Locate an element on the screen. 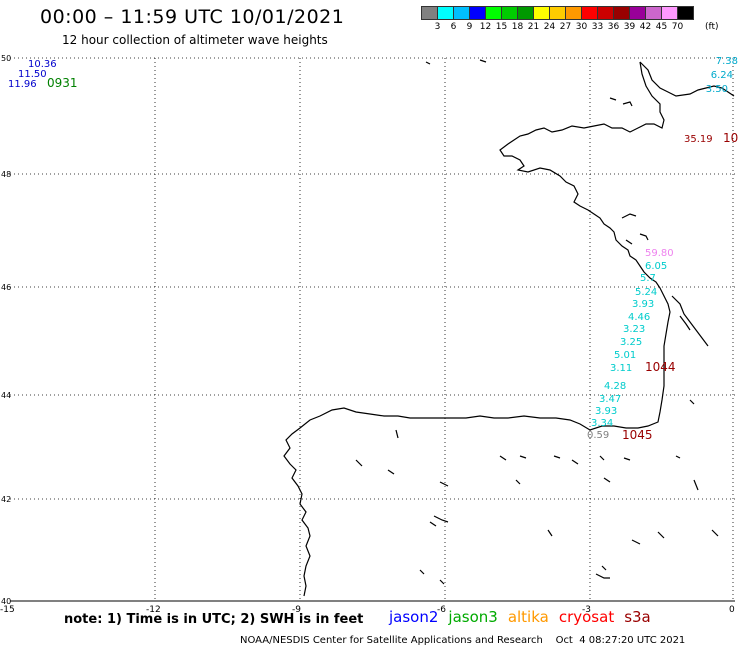  wave-height-value: 1044 is located at coordinates (660, 367).